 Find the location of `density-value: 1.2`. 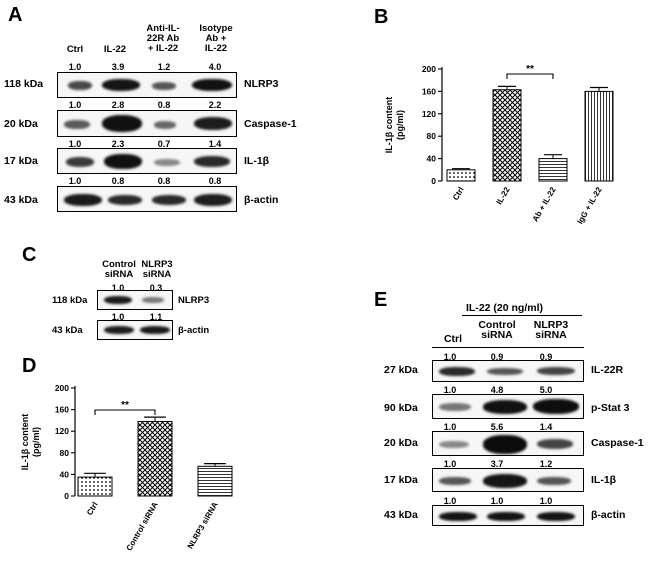

density-value: 1.2 is located at coordinates (164, 67).